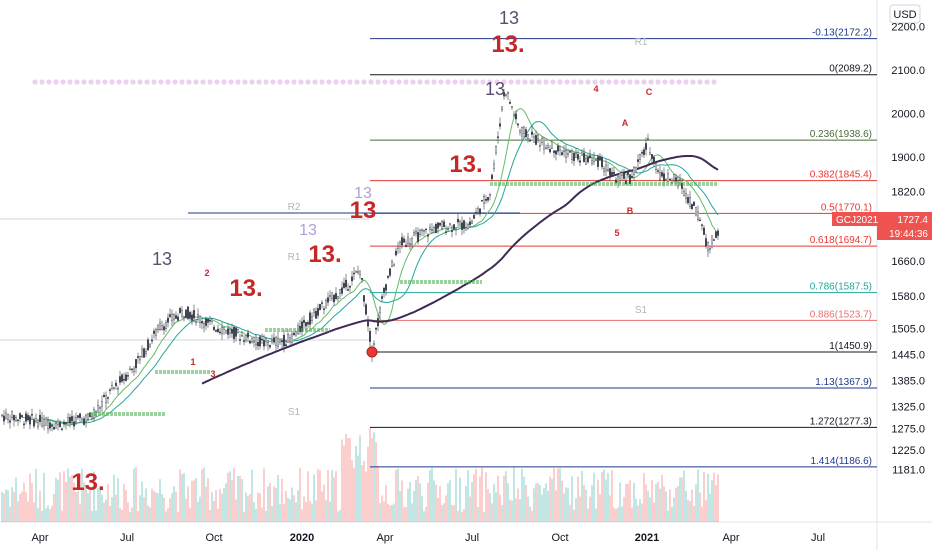 The image size is (932, 555). Describe the element at coordinates (850, 69) in the screenshot. I see `fib-level-label: 0(2089.2)` at that location.